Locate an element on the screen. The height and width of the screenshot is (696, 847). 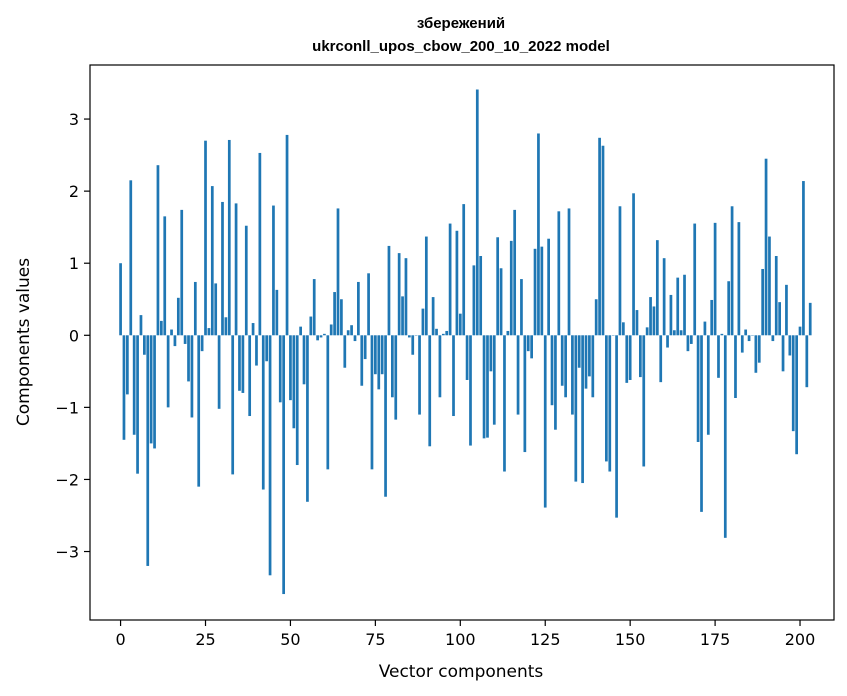
y-tick-label: 3 is located at coordinates (74, 119).